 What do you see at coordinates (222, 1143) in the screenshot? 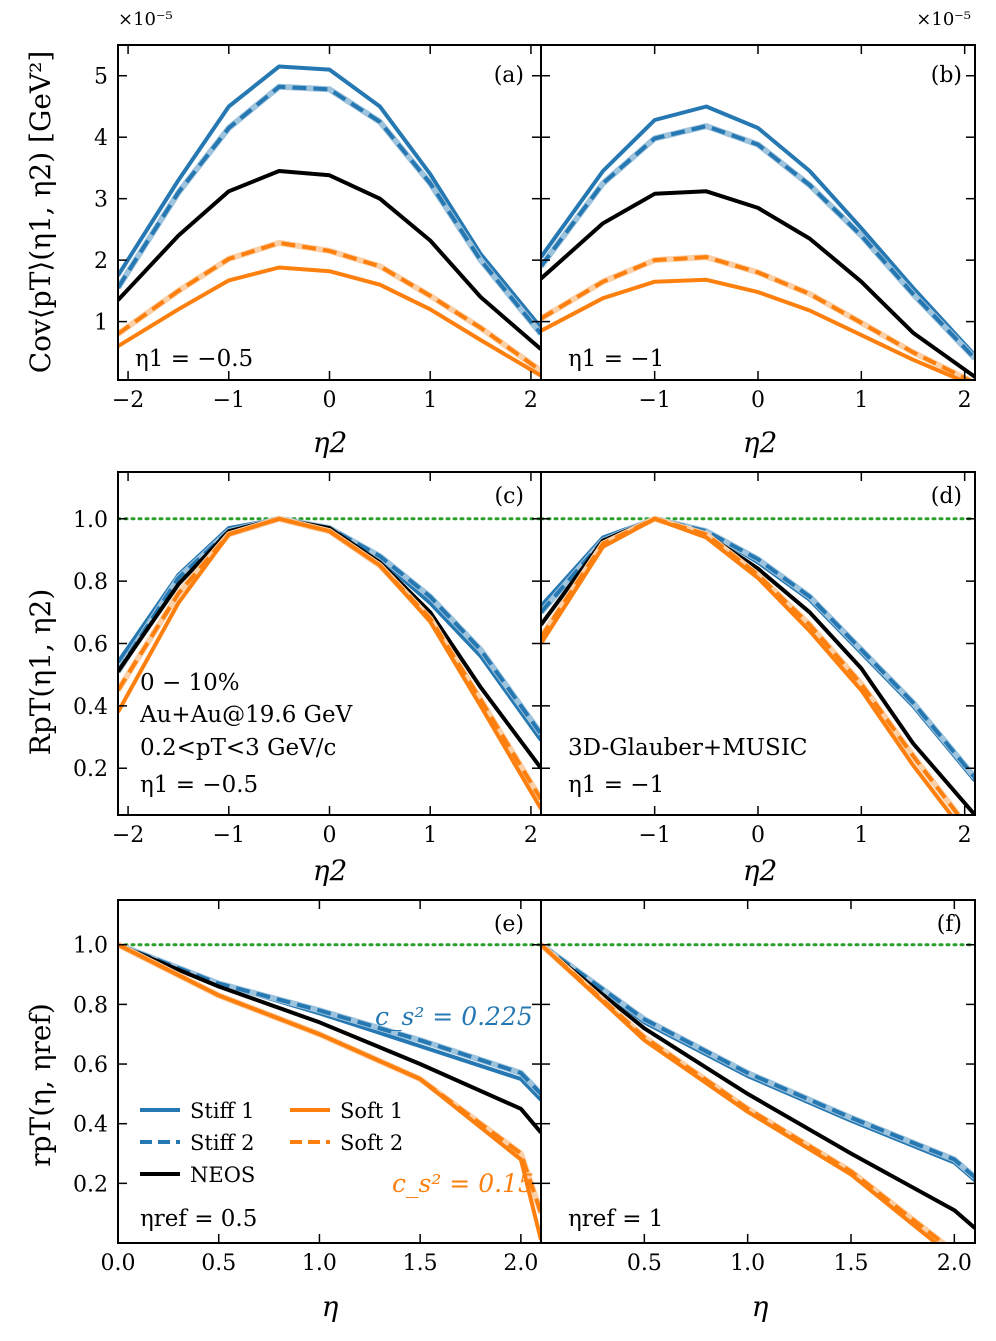
I see `legend-label-stiff2: Stiff 2` at bounding box center [222, 1143].